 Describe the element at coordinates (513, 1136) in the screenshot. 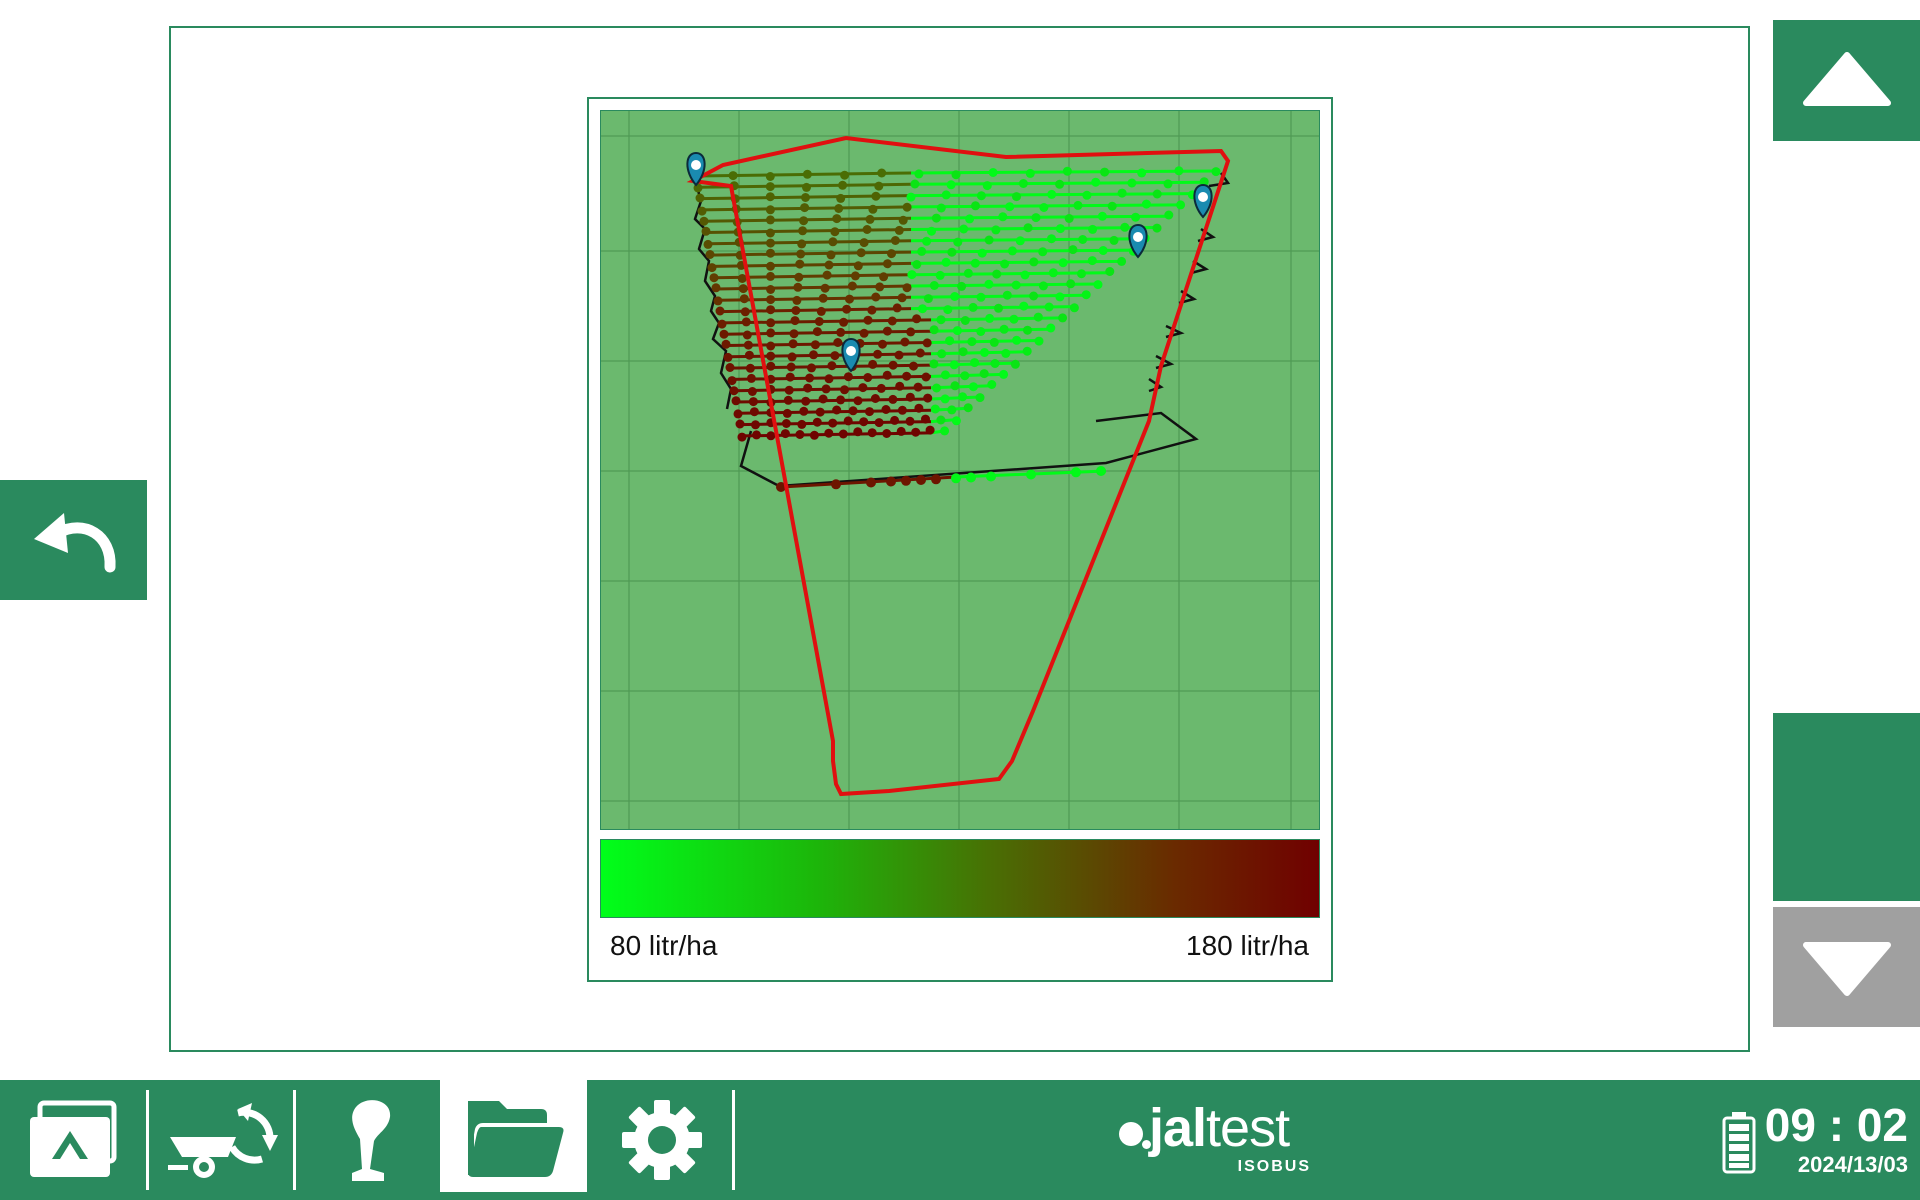

I see `tab-files` at that location.